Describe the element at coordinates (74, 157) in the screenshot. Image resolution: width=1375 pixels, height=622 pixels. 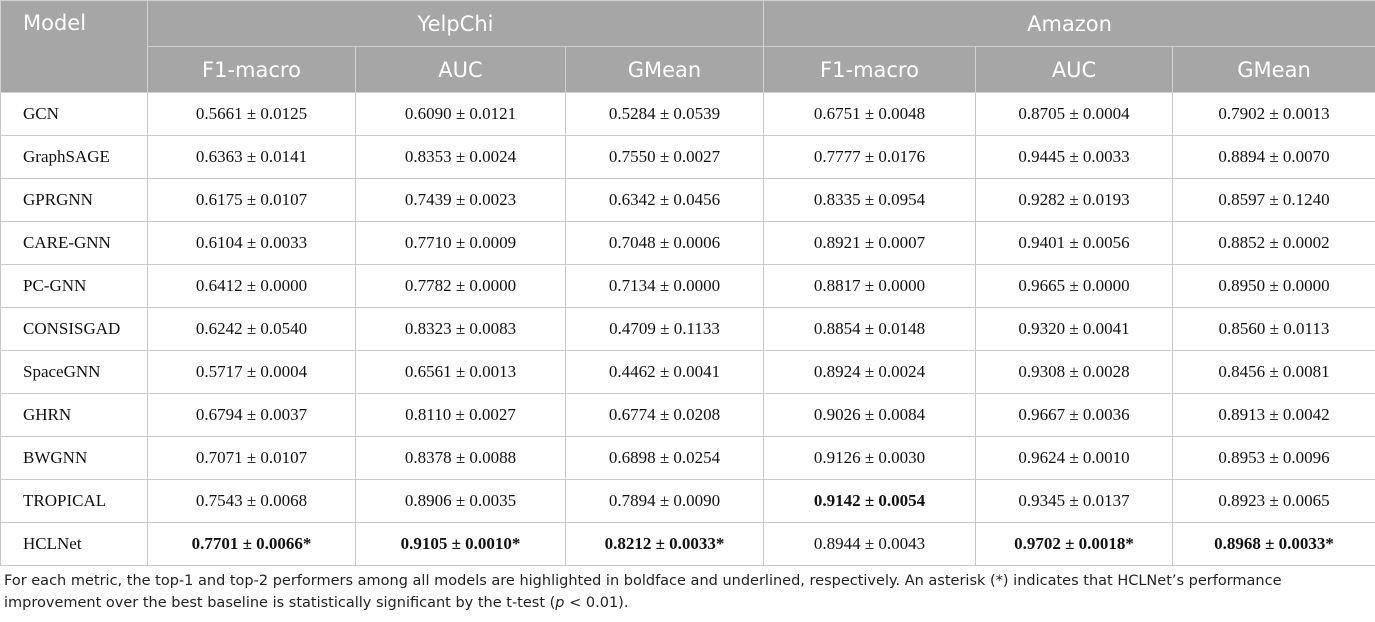
I see `model-cell: GraphSAGE` at that location.